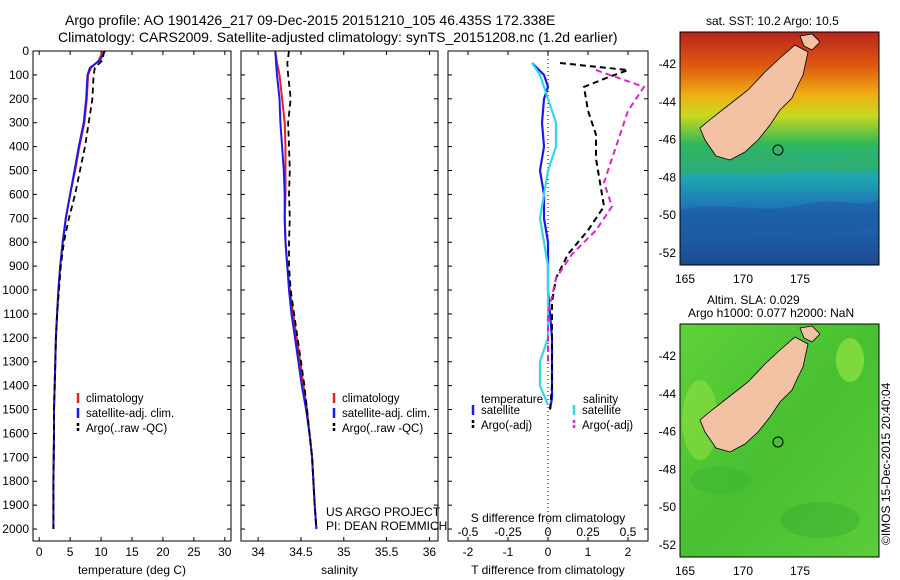 This screenshot has width=900, height=580. I want to click on sla-map-title-1: Altim. SLA: 0.029, so click(753, 300).